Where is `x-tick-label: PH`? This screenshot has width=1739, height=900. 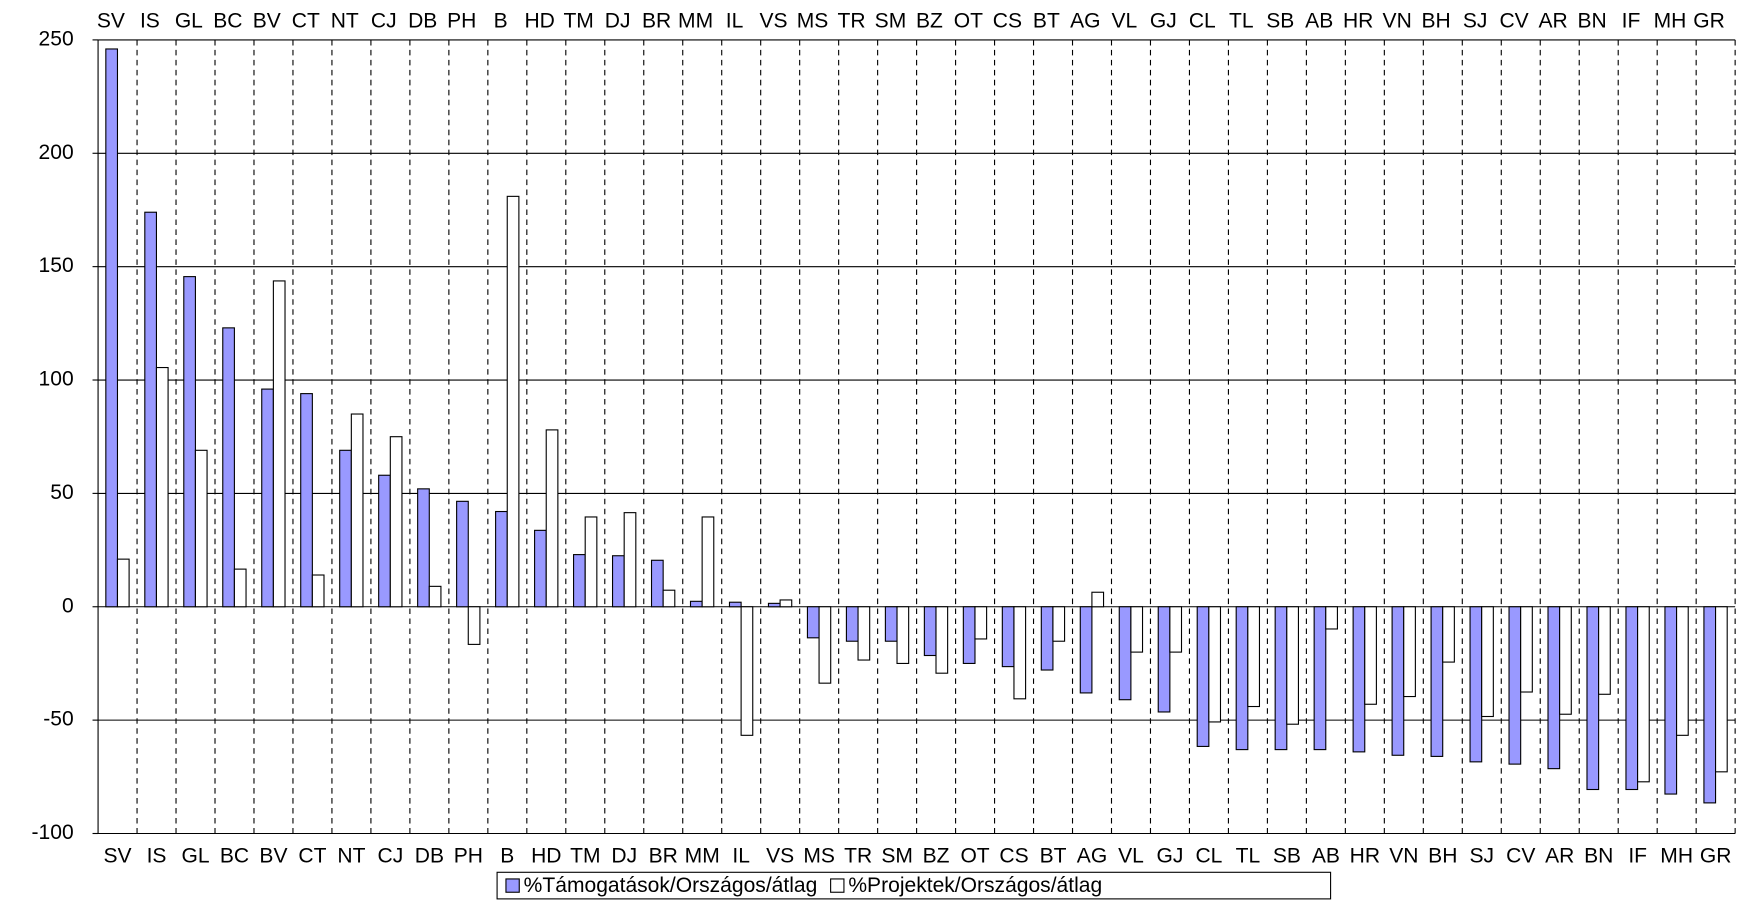 x-tick-label: PH is located at coordinates (468, 855).